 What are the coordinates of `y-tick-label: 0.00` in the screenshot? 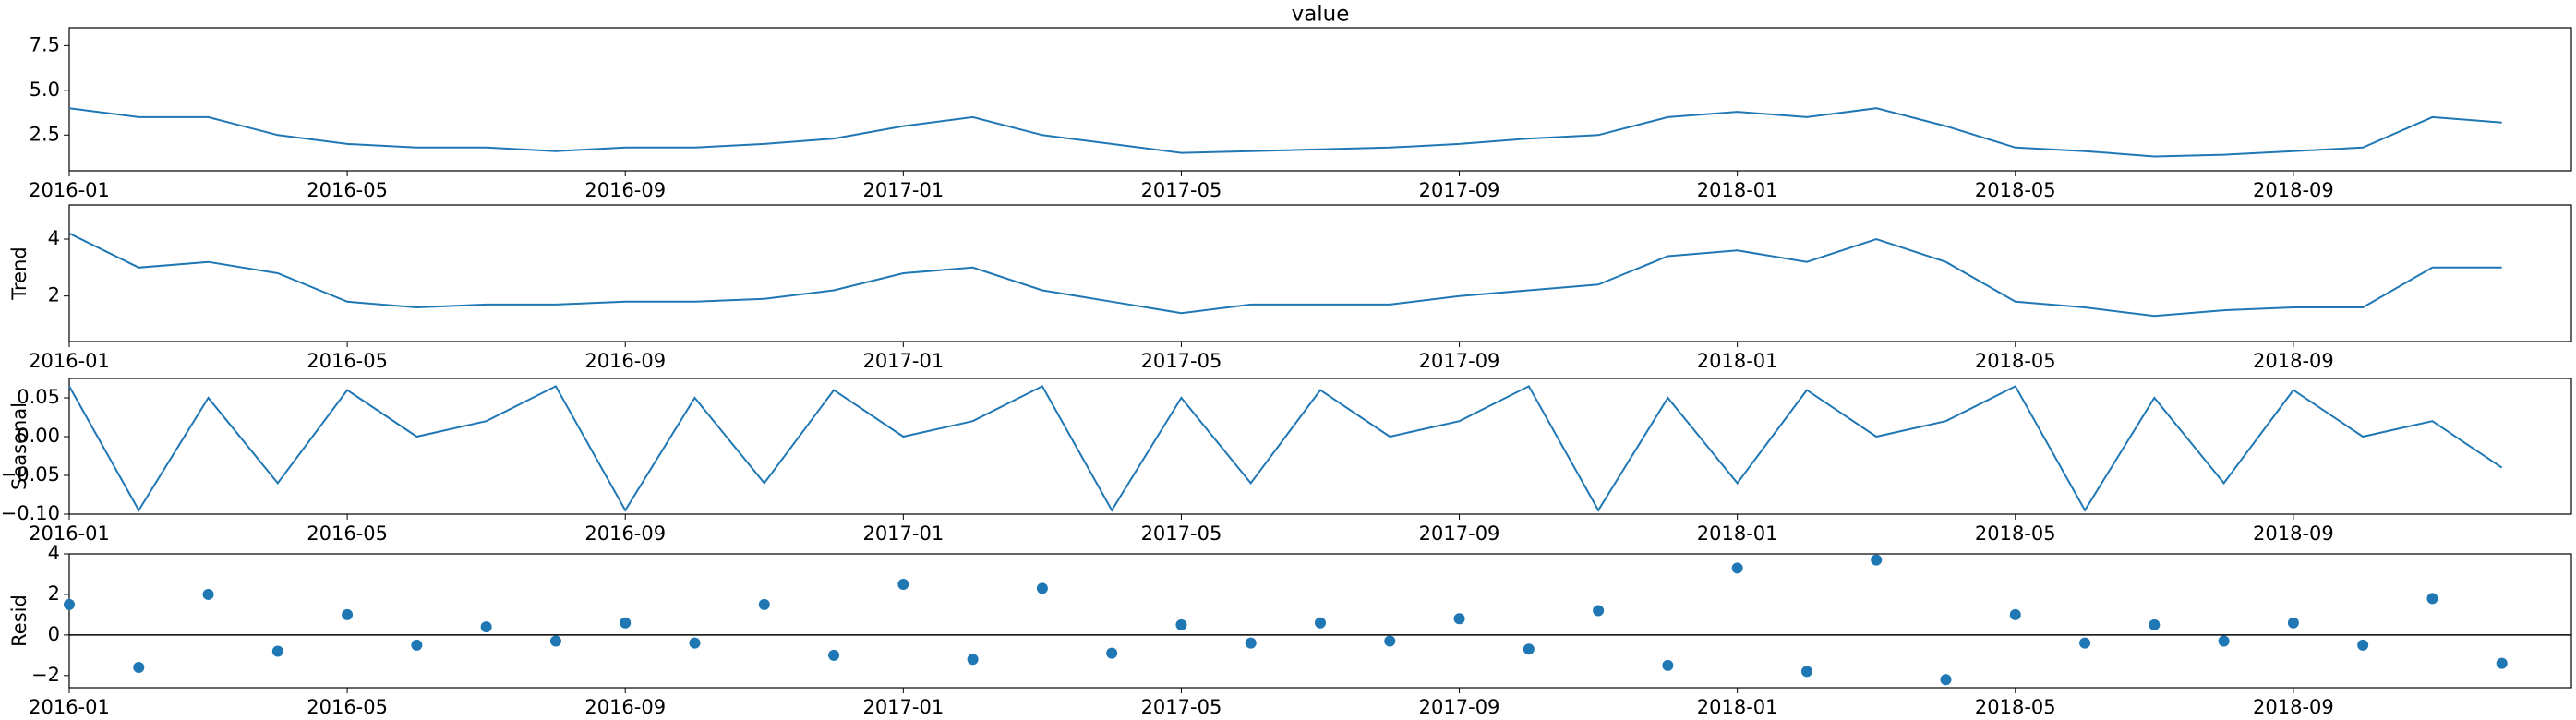 It's located at (38, 436).